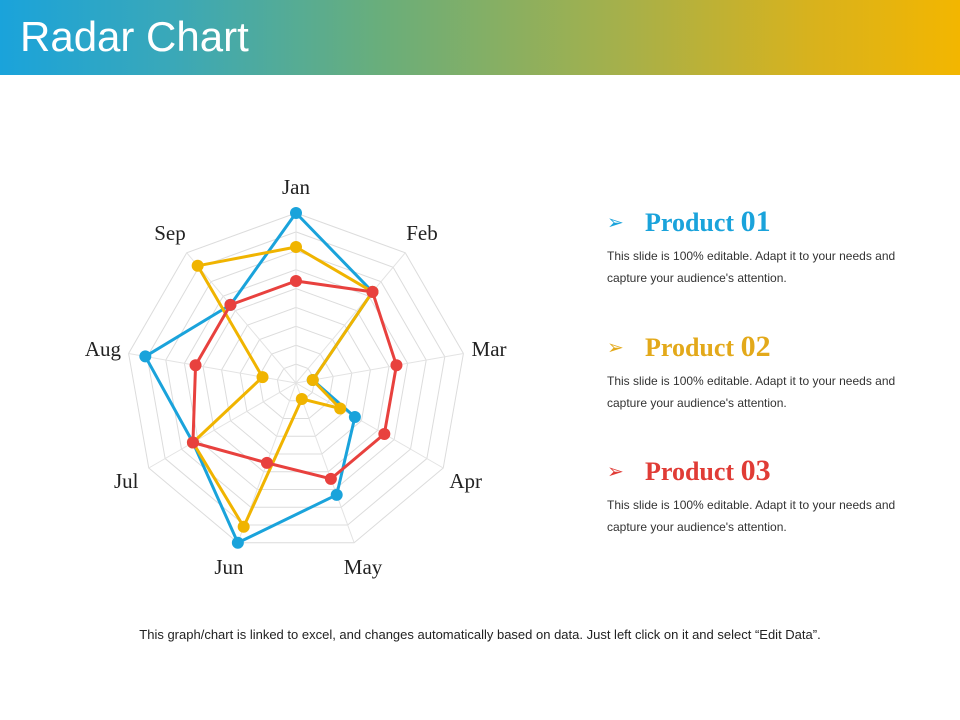 The height and width of the screenshot is (720, 960). Describe the element at coordinates (230, 304) in the screenshot. I see `data-point-product-03-sep` at that location.